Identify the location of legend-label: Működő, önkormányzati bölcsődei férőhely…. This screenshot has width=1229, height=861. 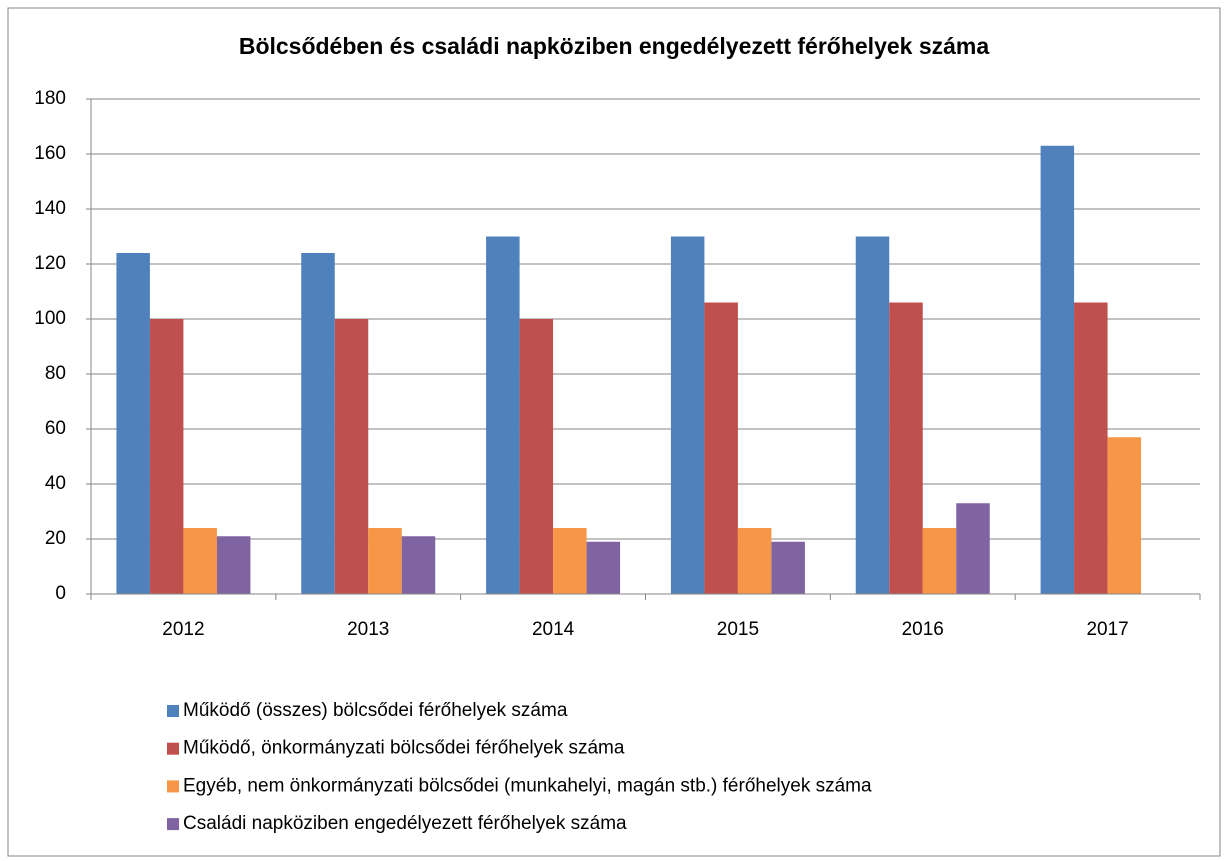
(404, 748).